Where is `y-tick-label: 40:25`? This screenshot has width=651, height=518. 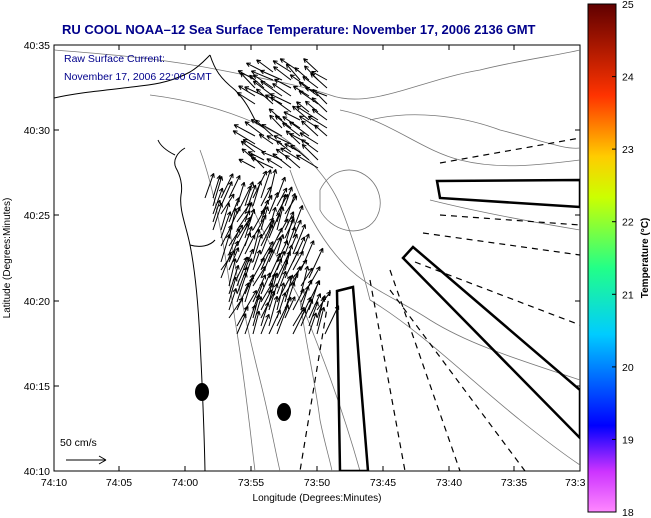 y-tick-label: 40:25 is located at coordinates (37, 216).